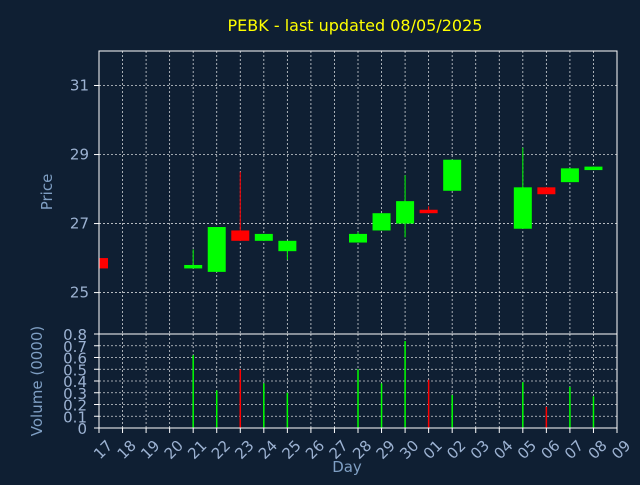 The height and width of the screenshot is (485, 640). Describe the element at coordinates (221, 450) in the screenshot. I see `x-tick-label: 22` at that location.